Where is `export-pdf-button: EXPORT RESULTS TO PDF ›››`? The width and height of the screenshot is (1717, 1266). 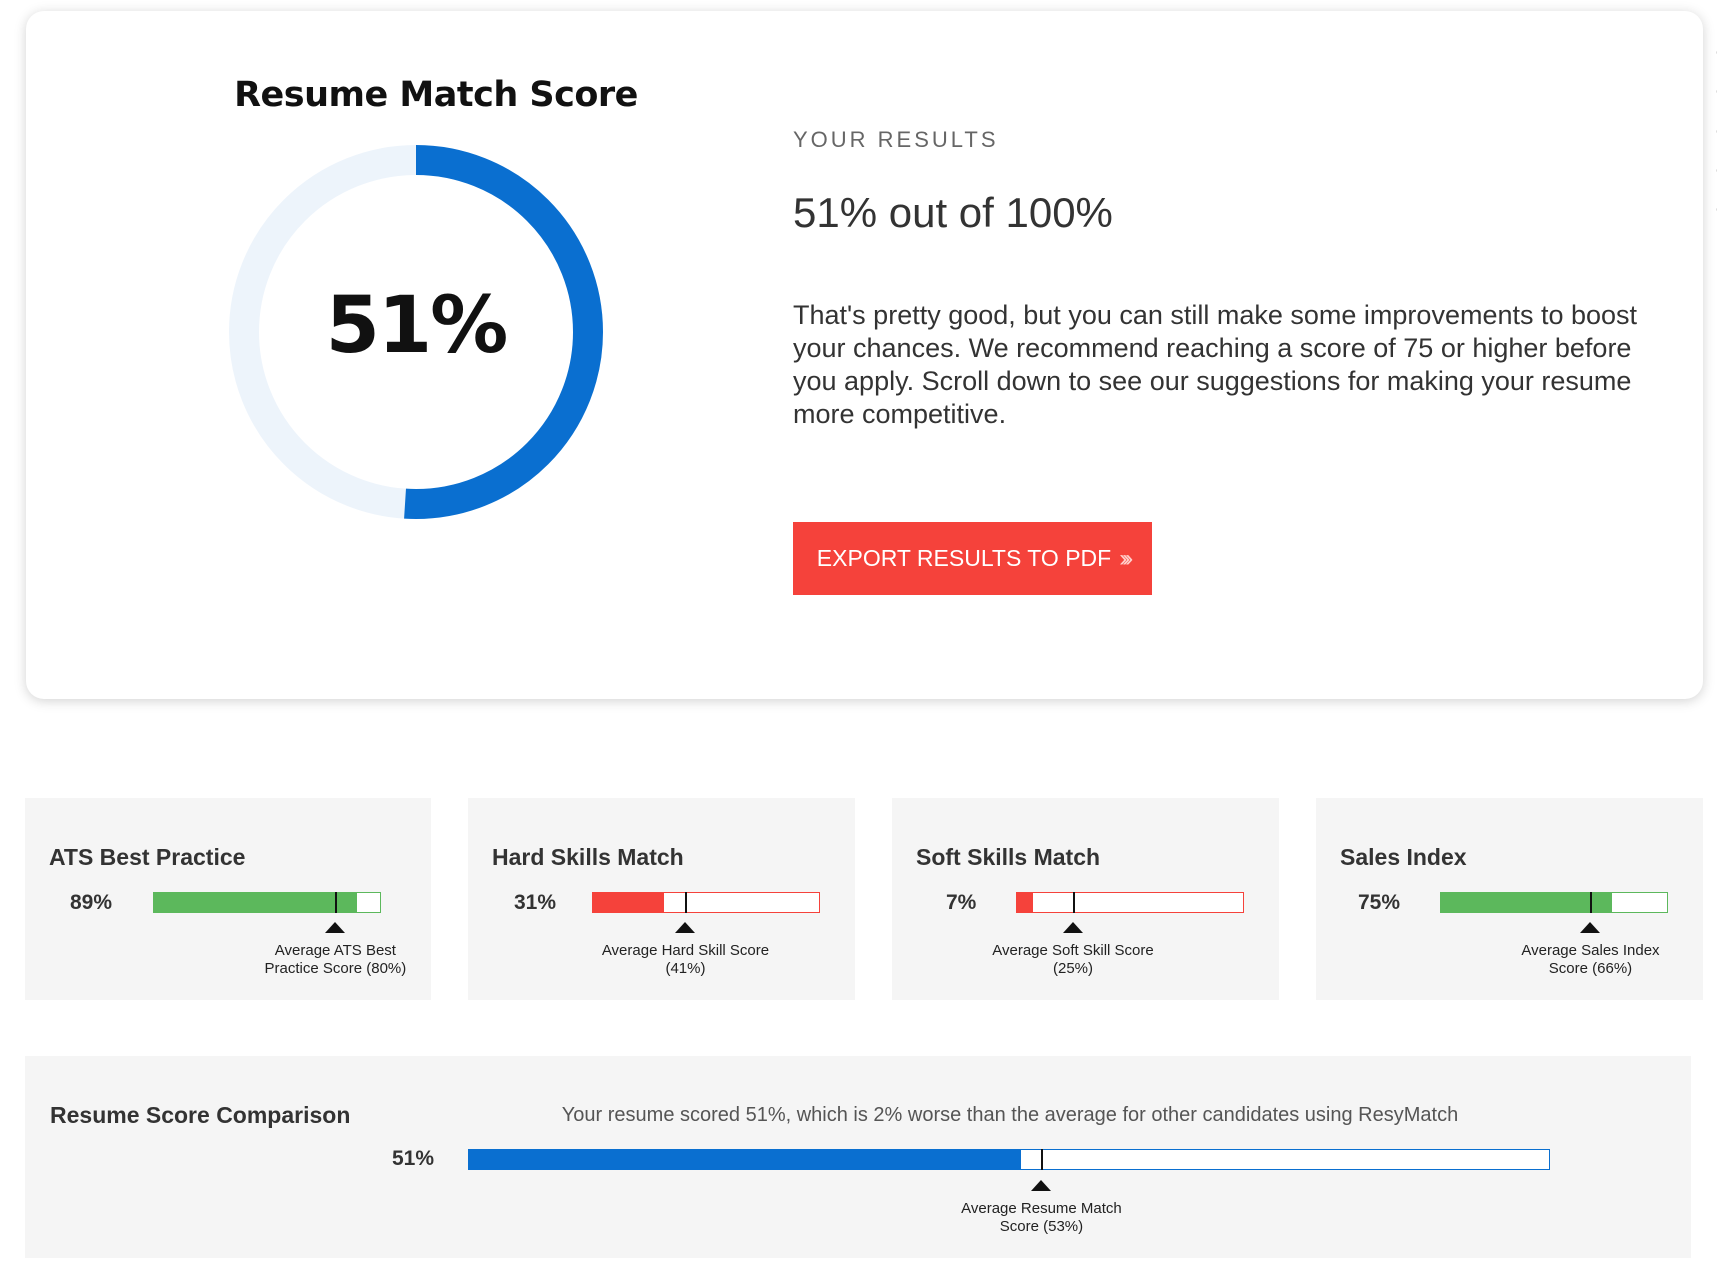
export-pdf-button: EXPORT RESULTS TO PDF ››› is located at coordinates (972, 558).